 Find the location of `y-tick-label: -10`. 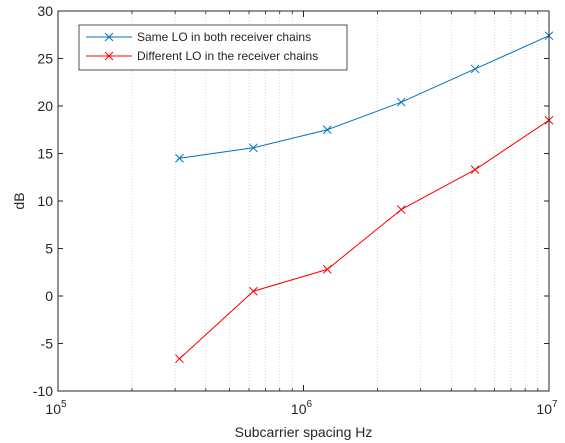

y-tick-label: -10 is located at coordinates (43, 391).